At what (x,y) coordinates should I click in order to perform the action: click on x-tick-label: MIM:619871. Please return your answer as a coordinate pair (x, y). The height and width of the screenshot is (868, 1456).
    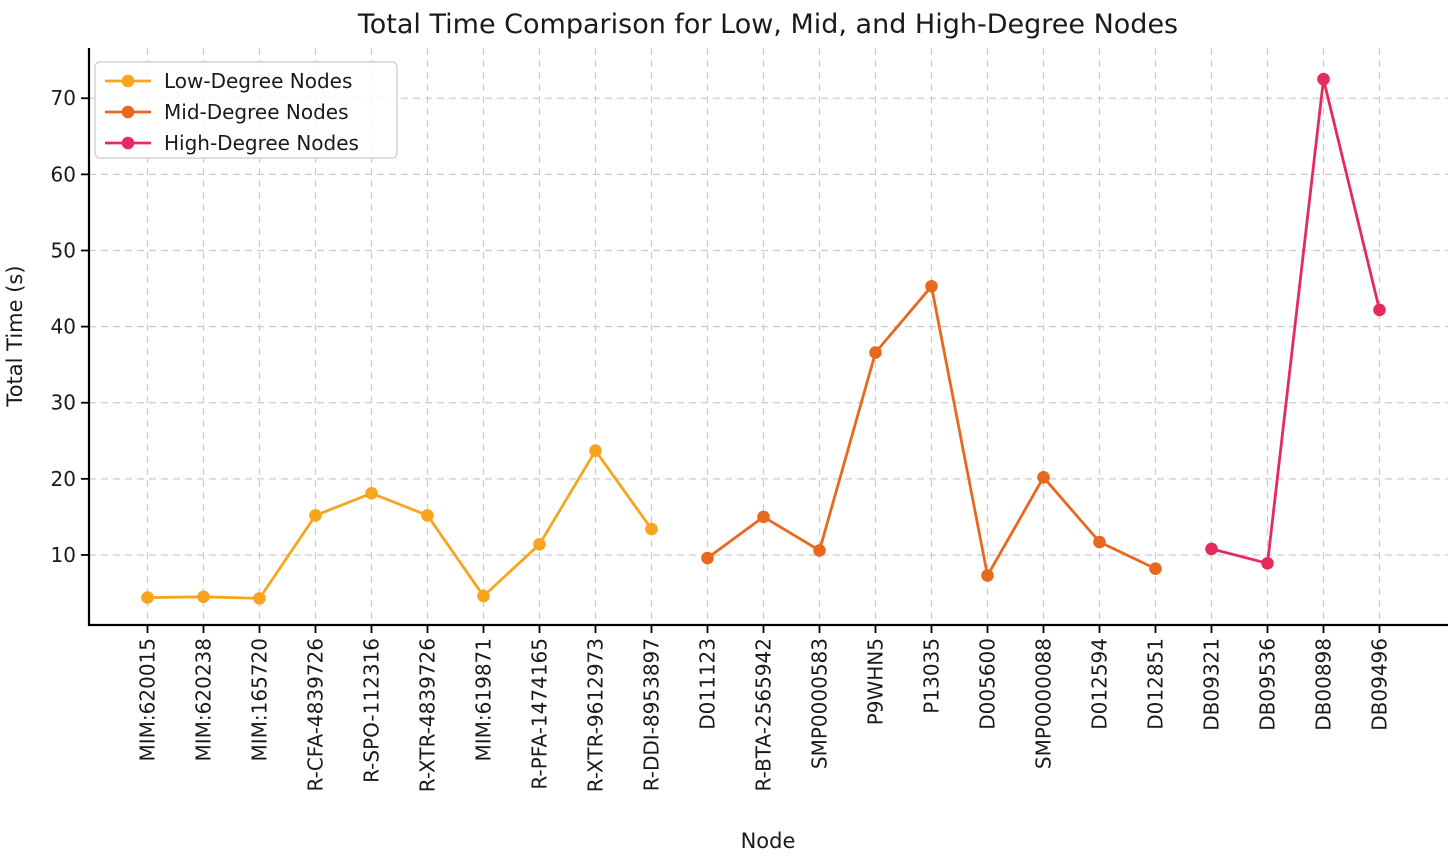
    Looking at the image, I should click on (484, 700).